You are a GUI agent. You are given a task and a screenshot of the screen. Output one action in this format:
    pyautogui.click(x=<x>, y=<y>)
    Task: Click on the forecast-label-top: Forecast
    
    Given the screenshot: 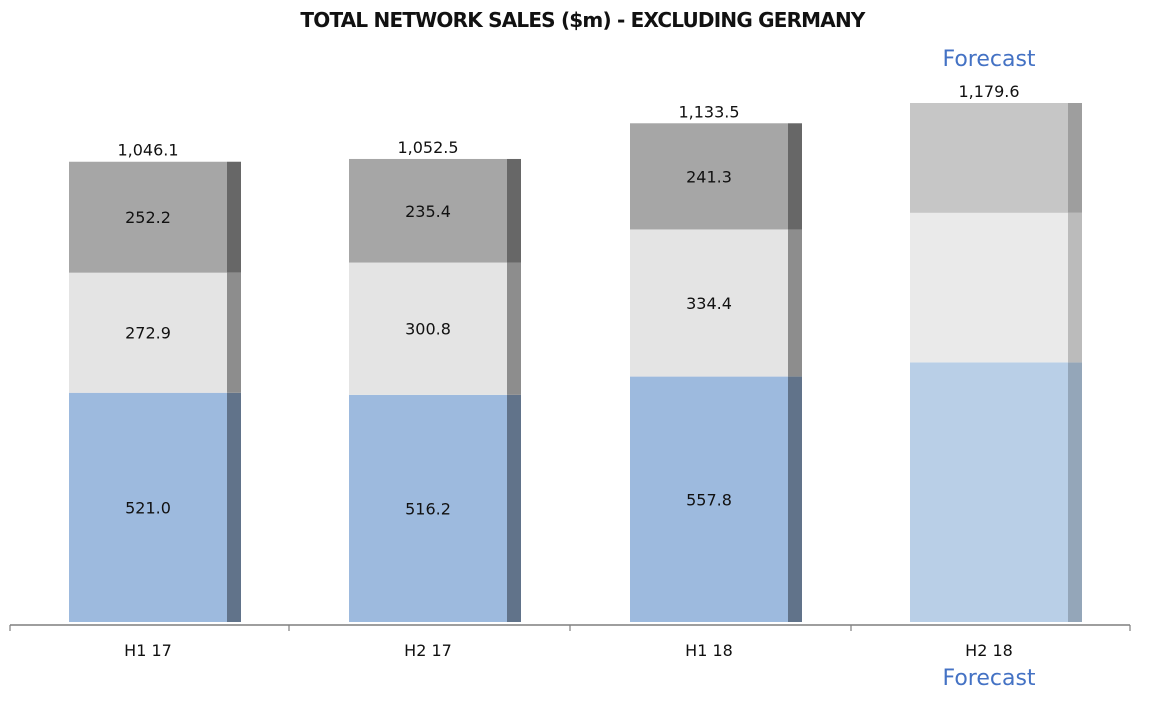 What is the action you would take?
    pyautogui.click(x=988, y=59)
    